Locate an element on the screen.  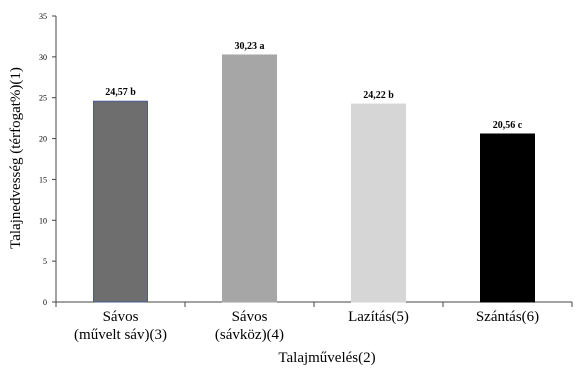
data-label: 20,56 c is located at coordinates (508, 125).